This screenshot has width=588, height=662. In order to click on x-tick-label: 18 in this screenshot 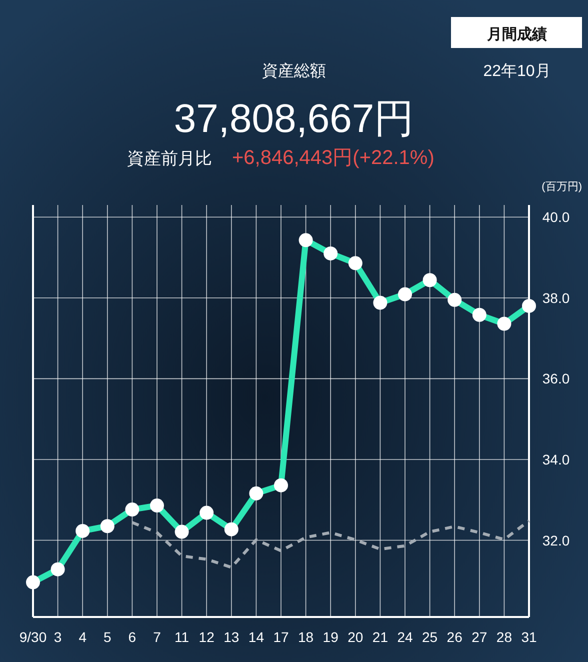, I will do `click(306, 637)`.